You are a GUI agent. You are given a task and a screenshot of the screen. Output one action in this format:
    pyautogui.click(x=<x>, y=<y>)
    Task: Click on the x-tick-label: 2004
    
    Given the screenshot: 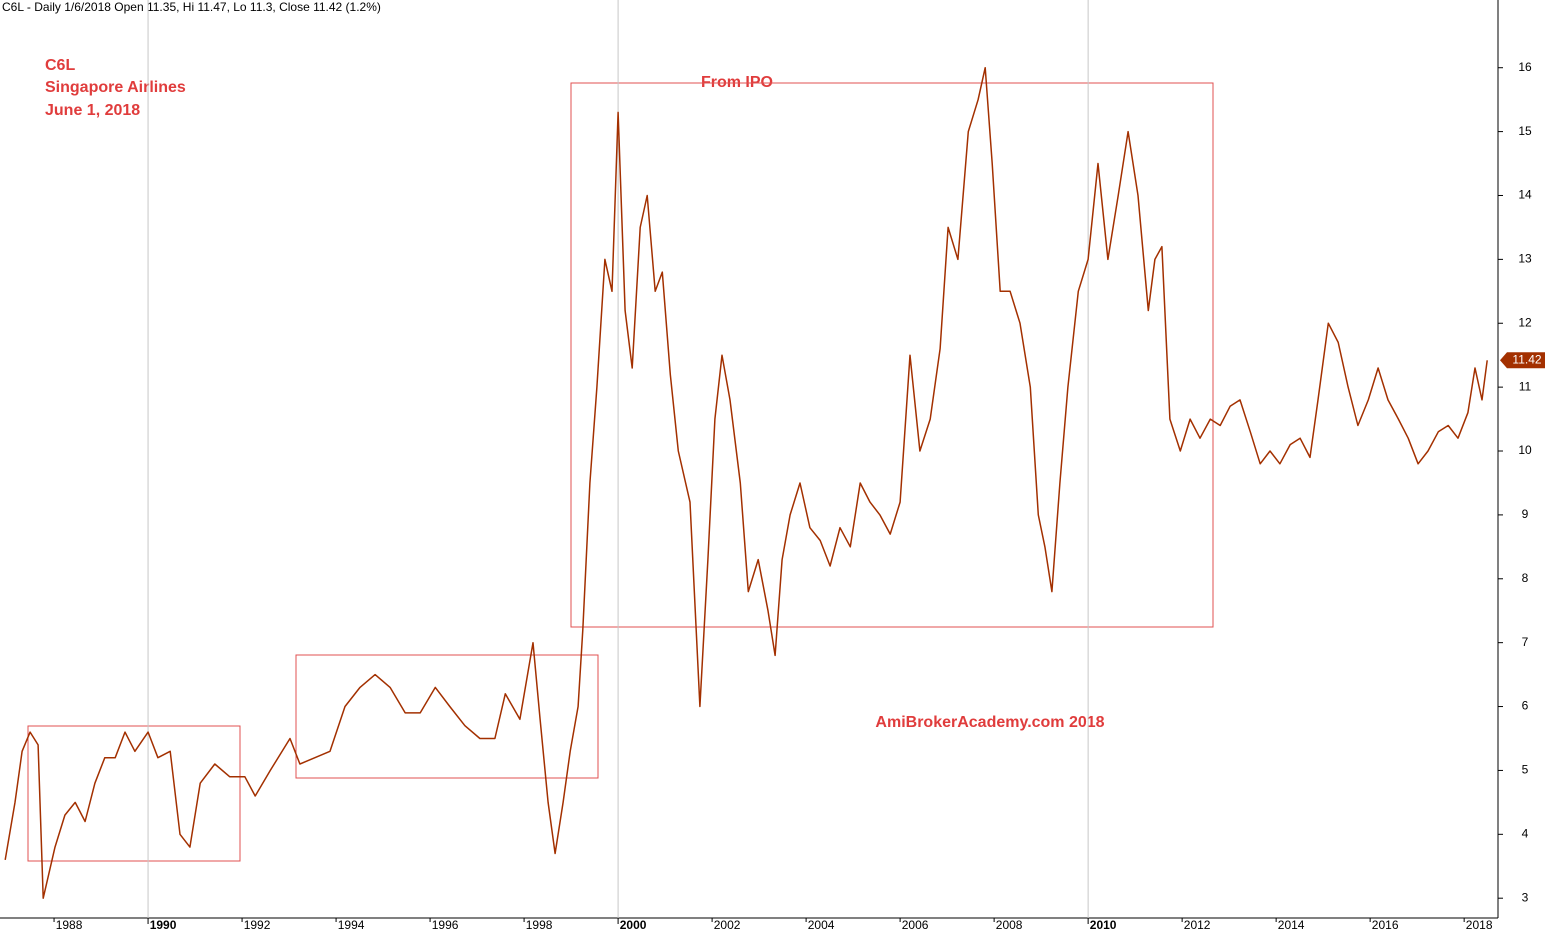 What is the action you would take?
    pyautogui.click(x=821, y=925)
    